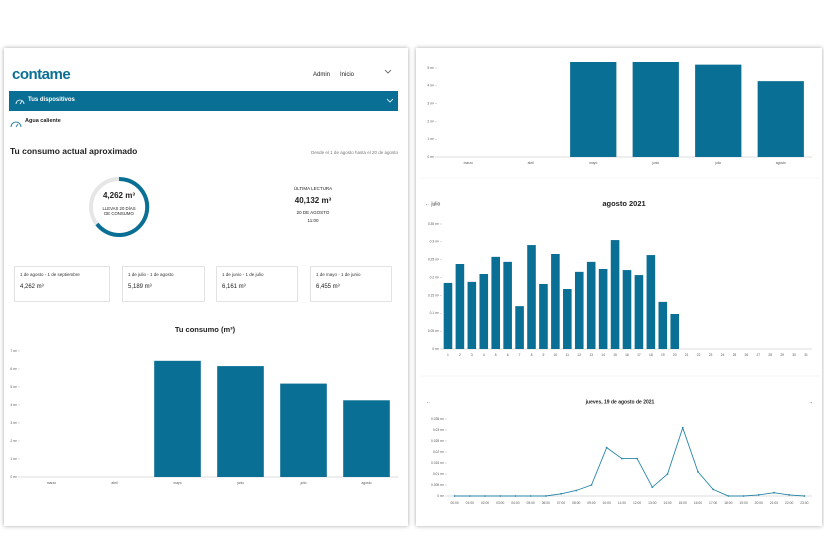 This screenshot has height=543, width=824. I want to click on x-tick-label: 7, so click(520, 355).